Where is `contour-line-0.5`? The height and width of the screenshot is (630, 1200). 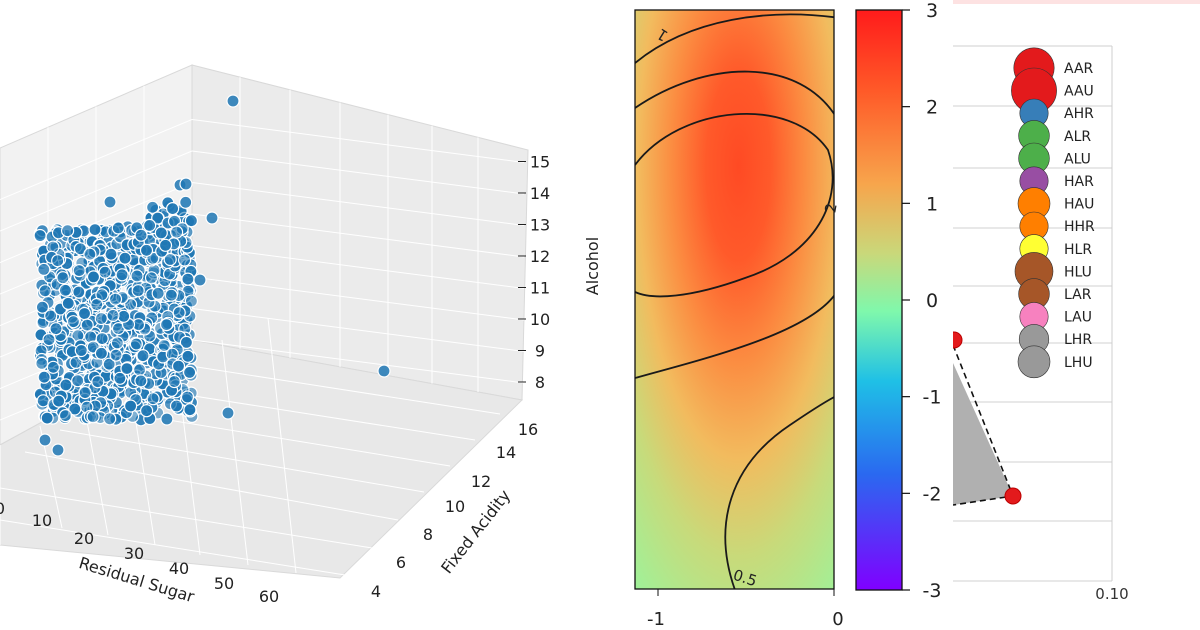
contour-line-0.5 is located at coordinates (779, 492).